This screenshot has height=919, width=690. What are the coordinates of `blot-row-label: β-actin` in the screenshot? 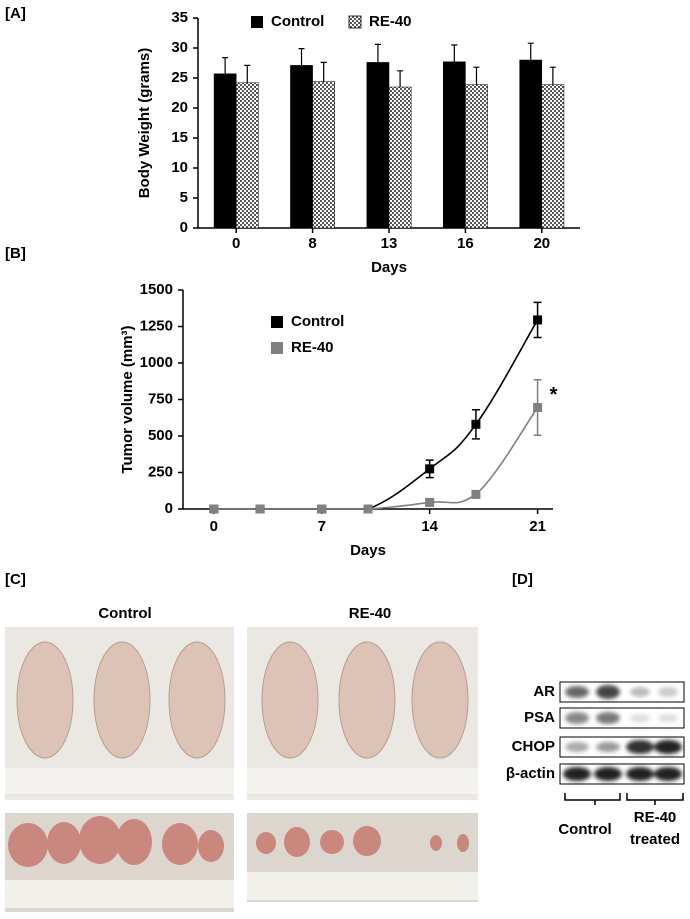 It's located at (530, 773).